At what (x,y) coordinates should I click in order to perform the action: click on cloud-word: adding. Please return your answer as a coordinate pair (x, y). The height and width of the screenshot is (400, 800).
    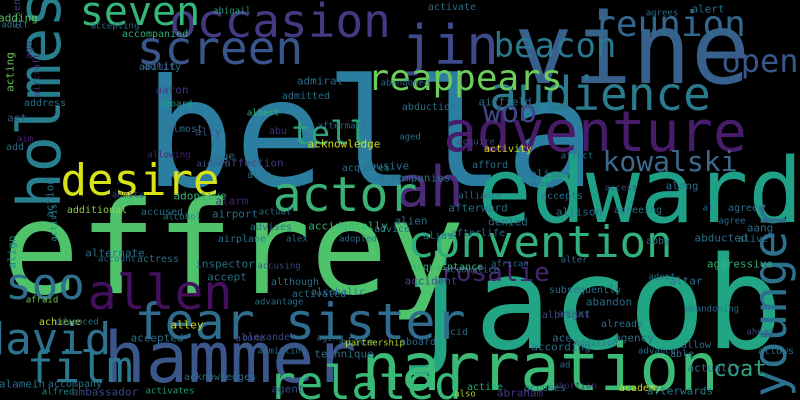
    Looking at the image, I should click on (19, 18).